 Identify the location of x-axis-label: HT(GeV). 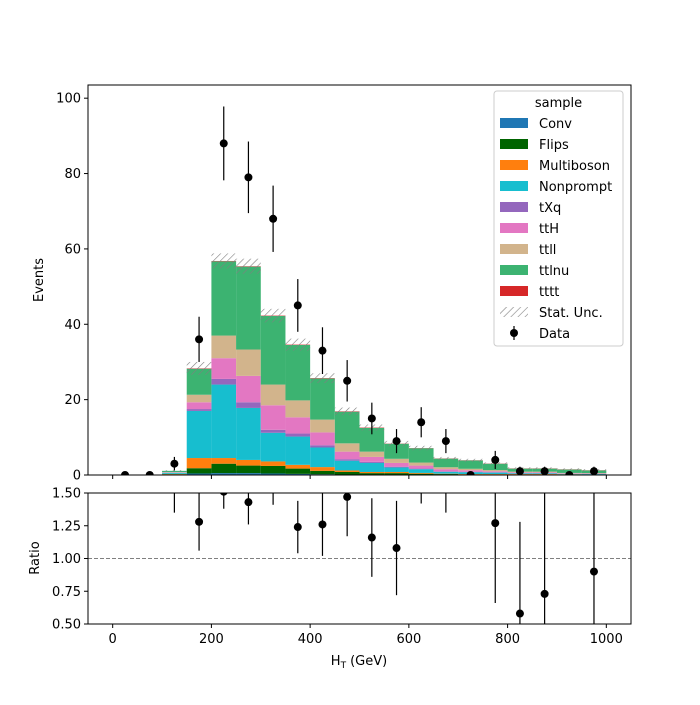
(359, 662).